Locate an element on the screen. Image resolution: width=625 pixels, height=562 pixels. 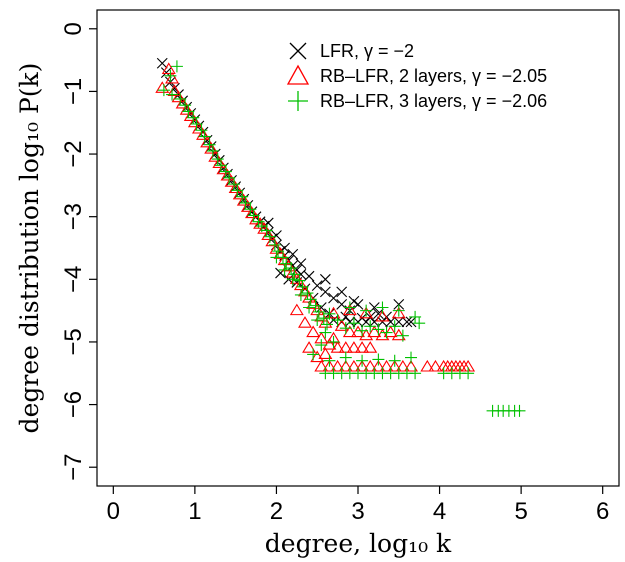
y-tick-label: 0 is located at coordinates (73, 28).